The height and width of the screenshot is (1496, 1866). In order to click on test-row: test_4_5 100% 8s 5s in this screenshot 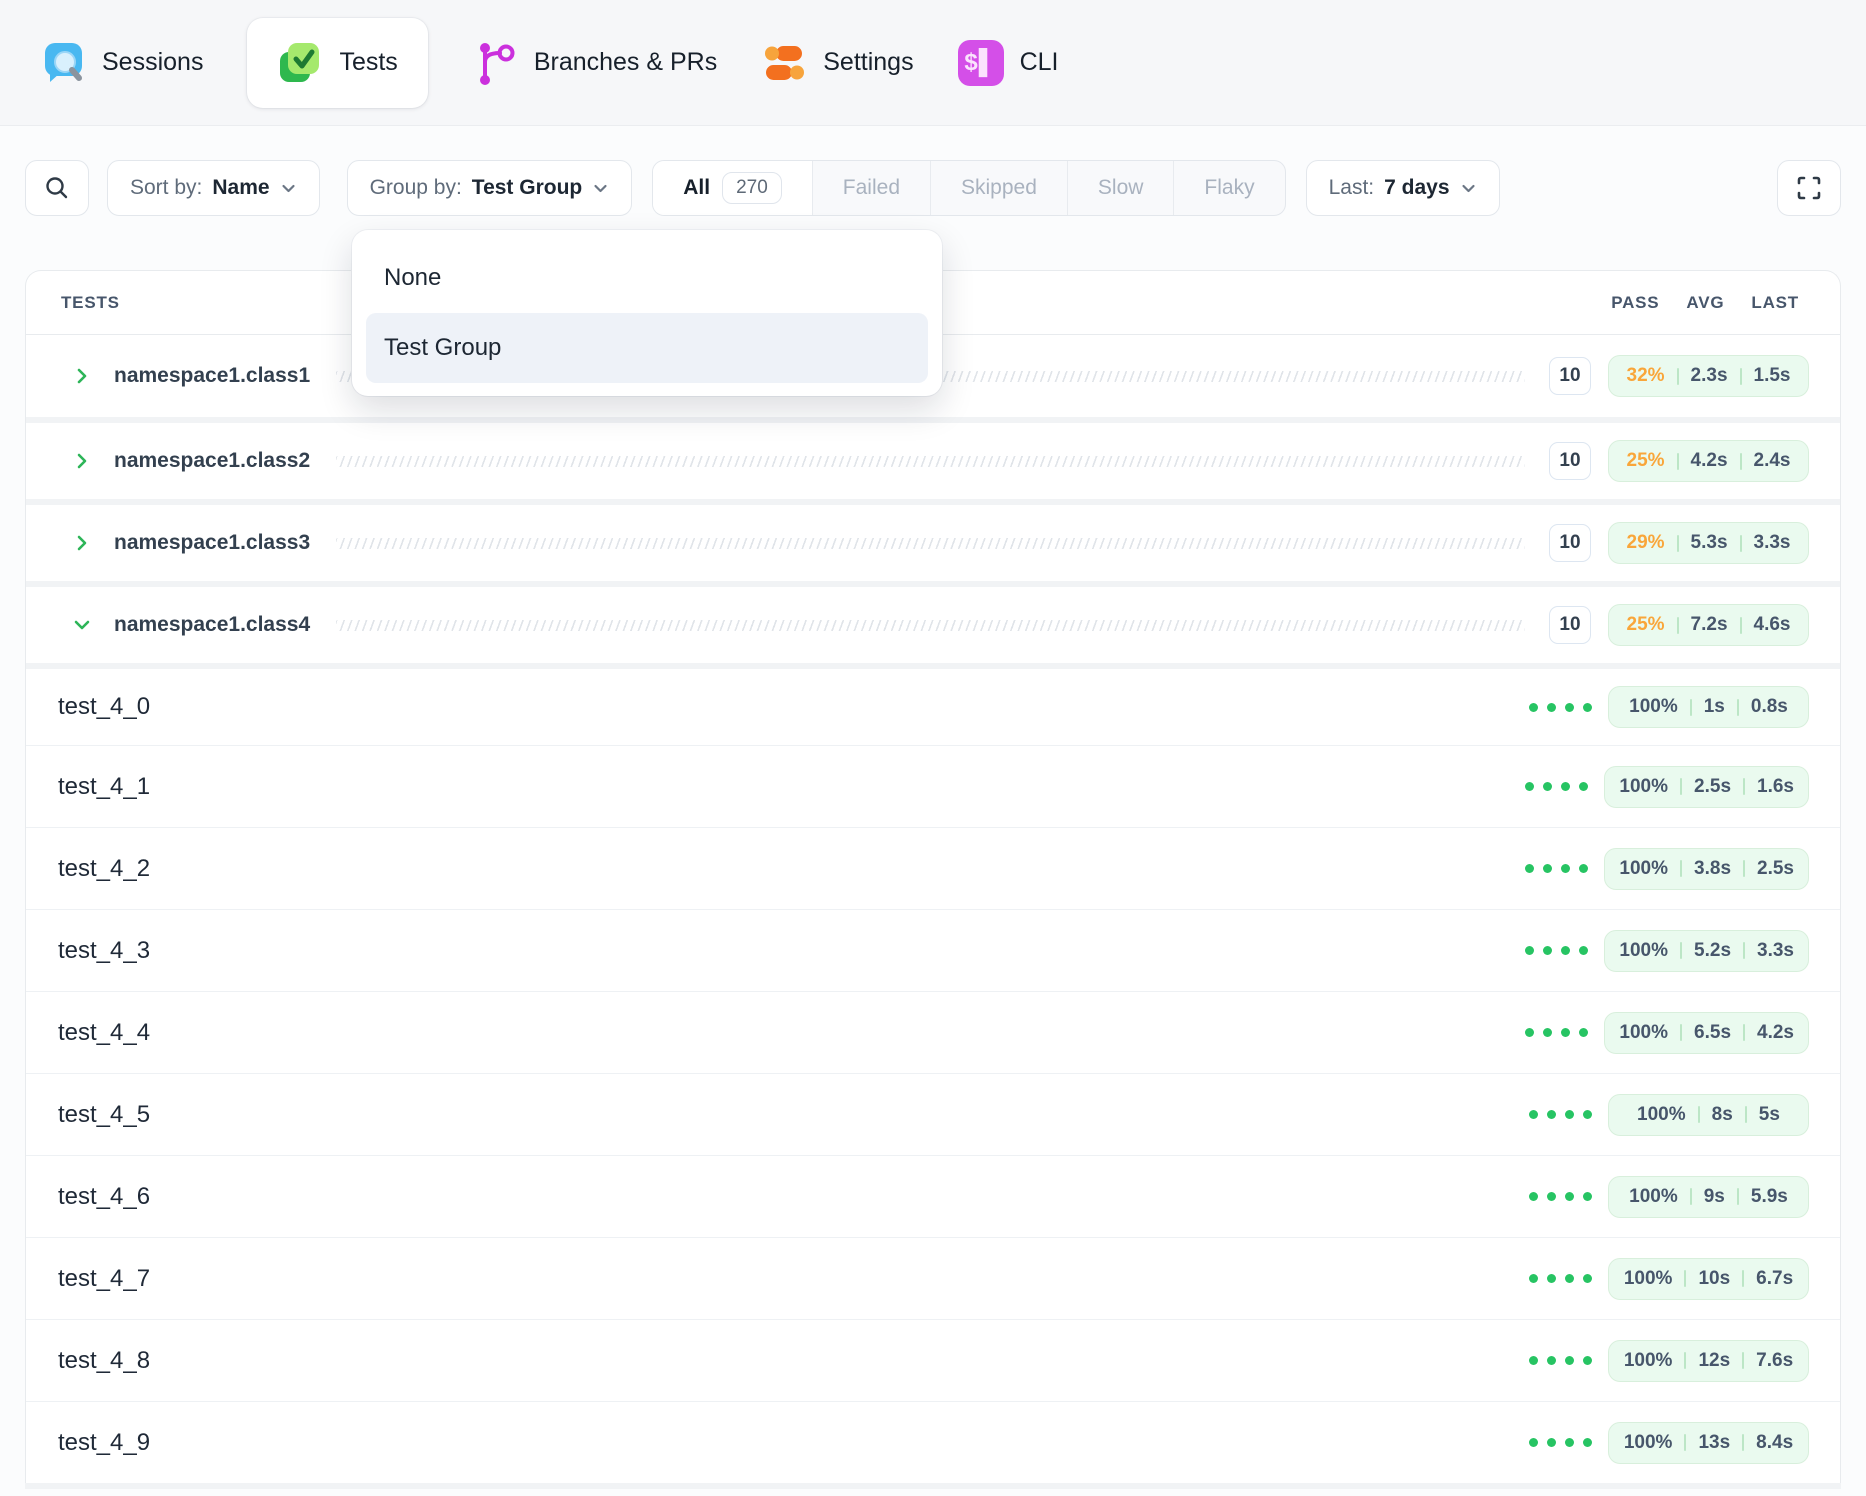, I will do `click(933, 1114)`.